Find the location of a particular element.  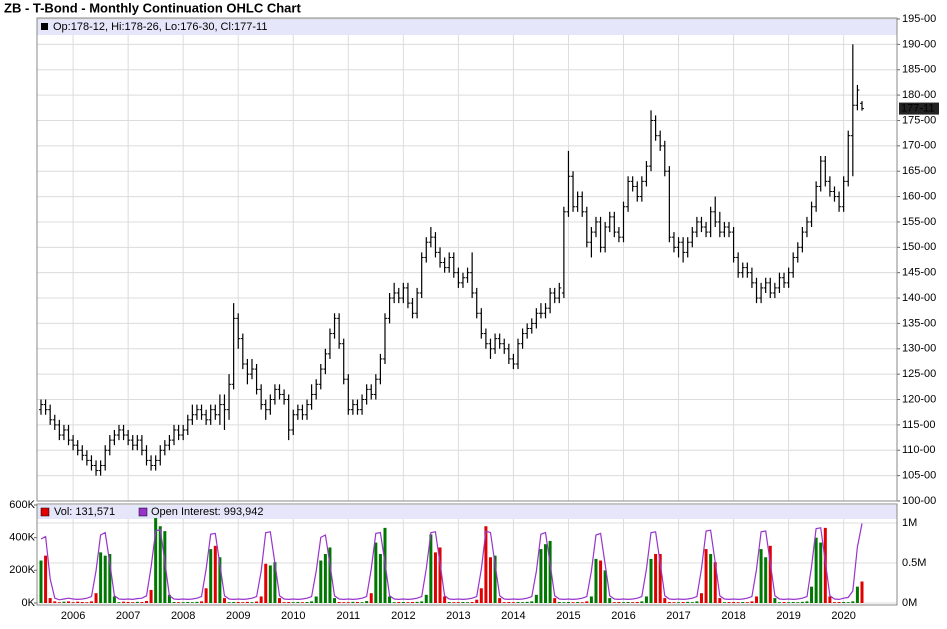

x-tick-label: 2020 is located at coordinates (843, 616).